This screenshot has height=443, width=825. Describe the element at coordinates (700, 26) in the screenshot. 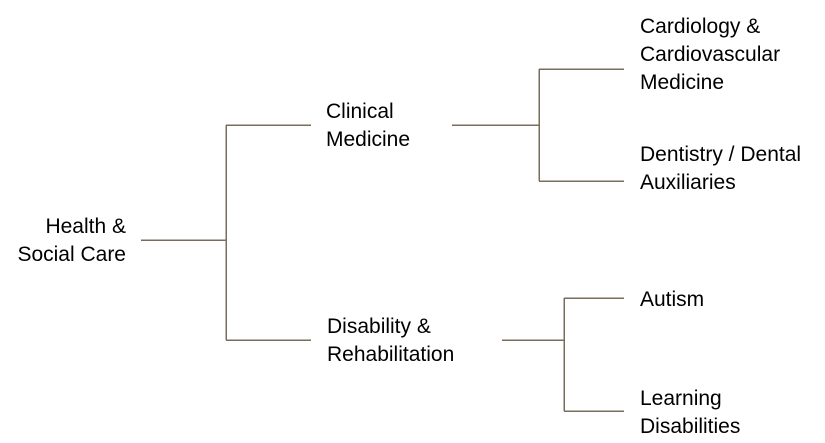

I see `node-label-line: Cardiology &` at that location.